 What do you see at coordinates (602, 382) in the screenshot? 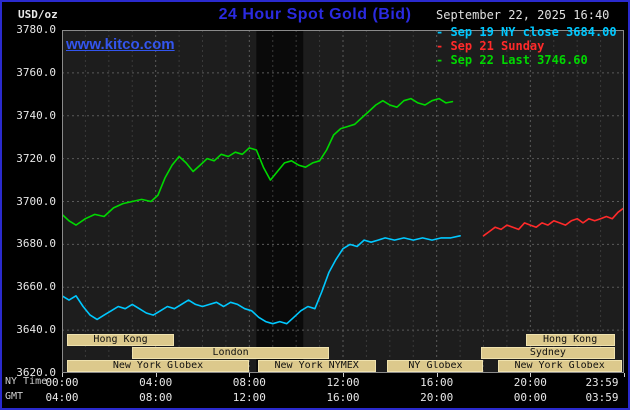
I see `x-axis-label-ny: 23:59` at bounding box center [602, 382].